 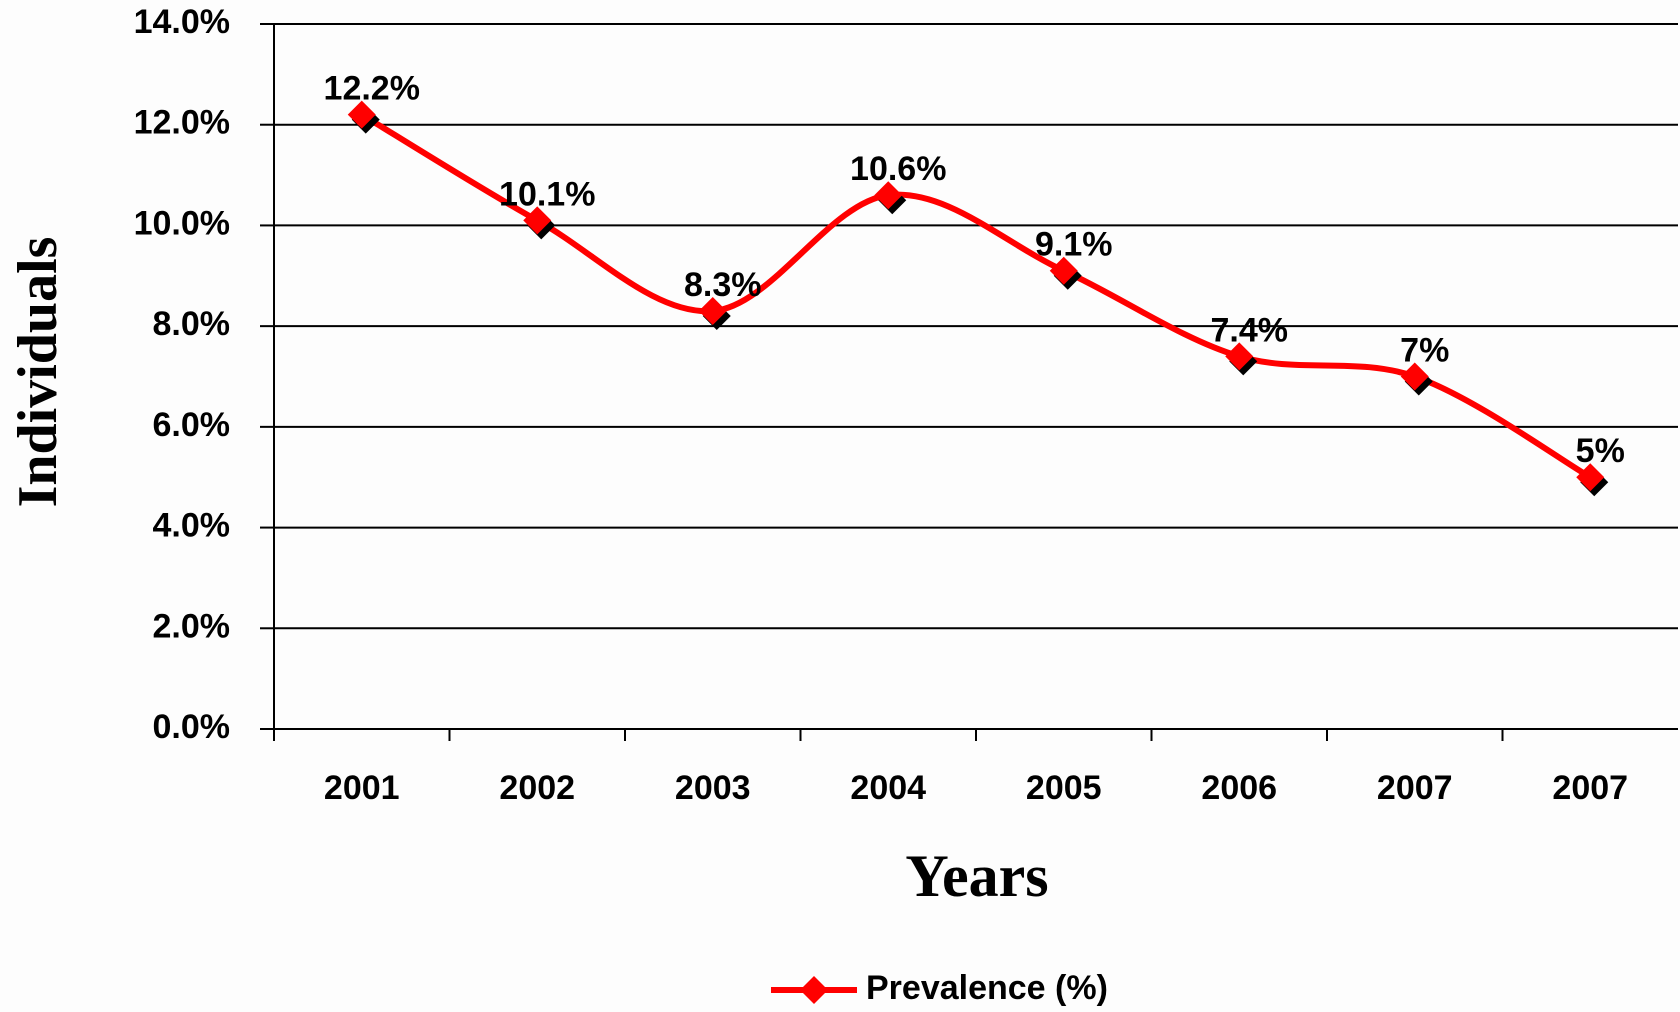 I want to click on y-tick-label: 10.0%, so click(x=182, y=223).